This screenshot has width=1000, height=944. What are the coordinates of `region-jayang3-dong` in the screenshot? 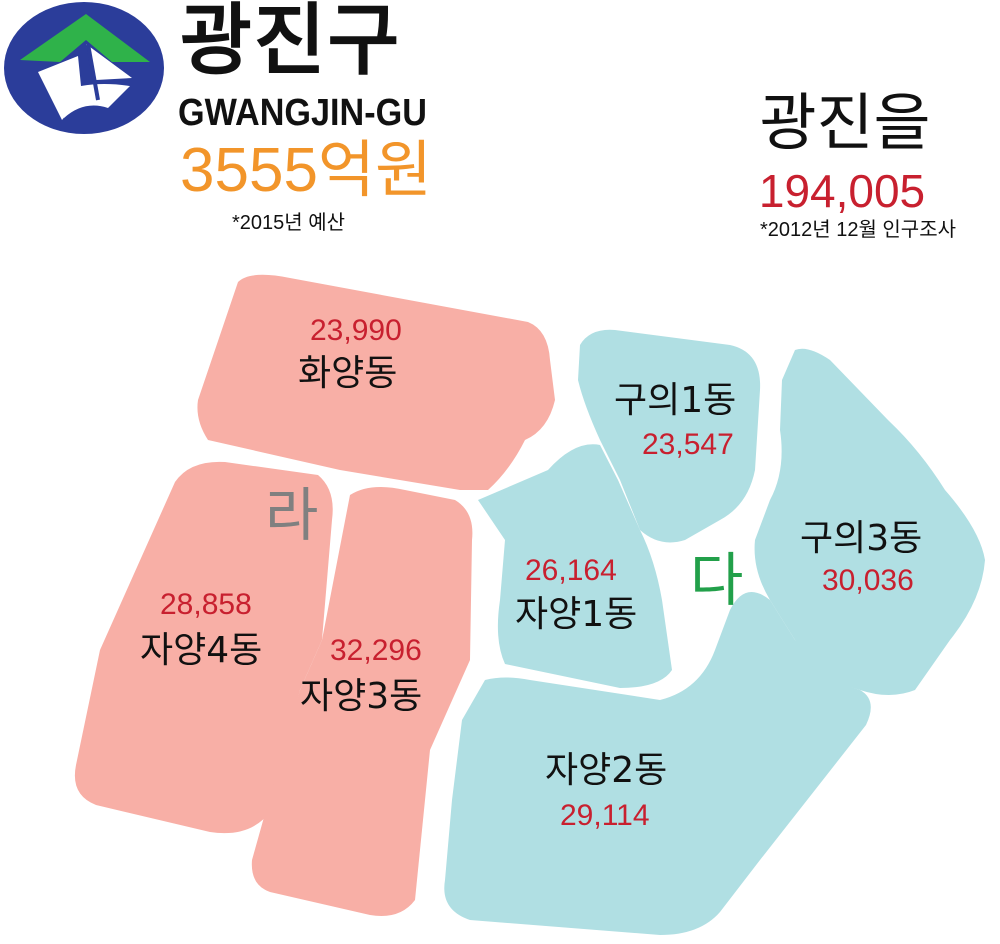 It's located at (362, 701).